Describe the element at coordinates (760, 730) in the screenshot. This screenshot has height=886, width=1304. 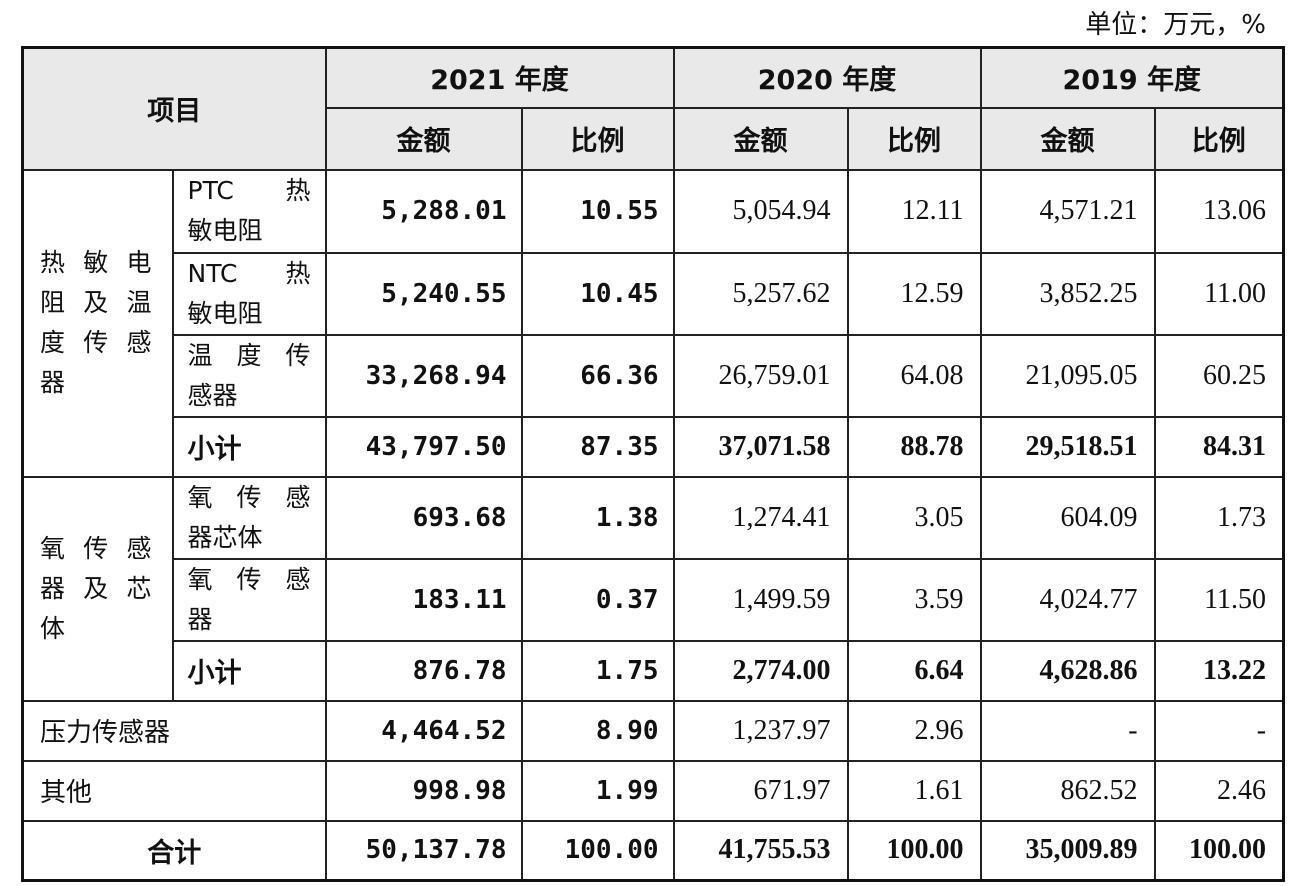
I see `cell-amount-2020: 1,237.97` at that location.